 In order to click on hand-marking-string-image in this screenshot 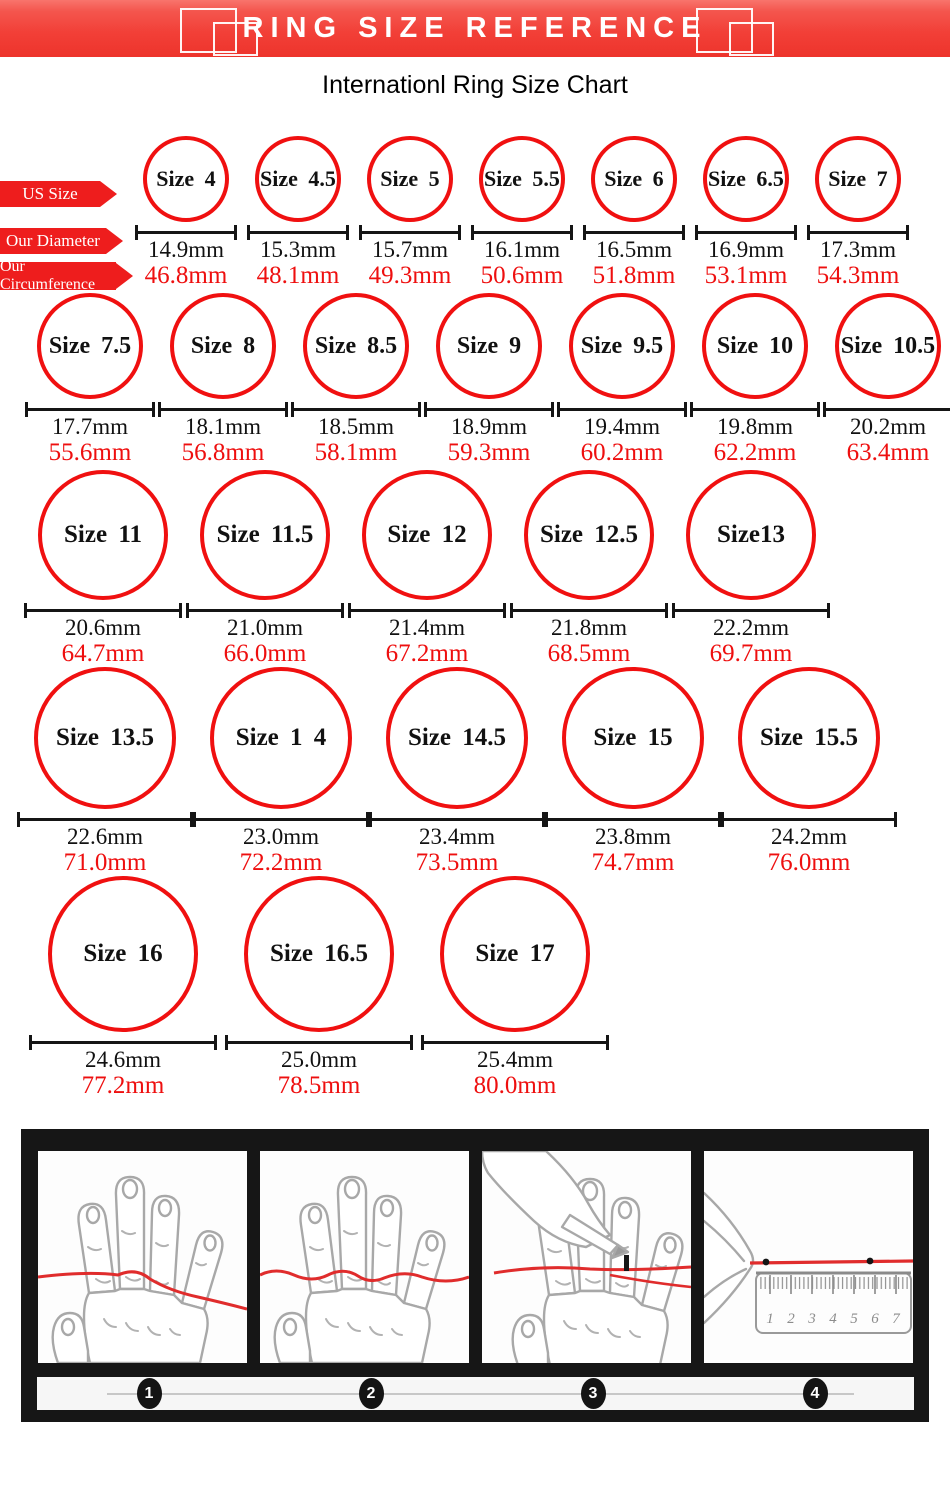, I will do `click(586, 1257)`.